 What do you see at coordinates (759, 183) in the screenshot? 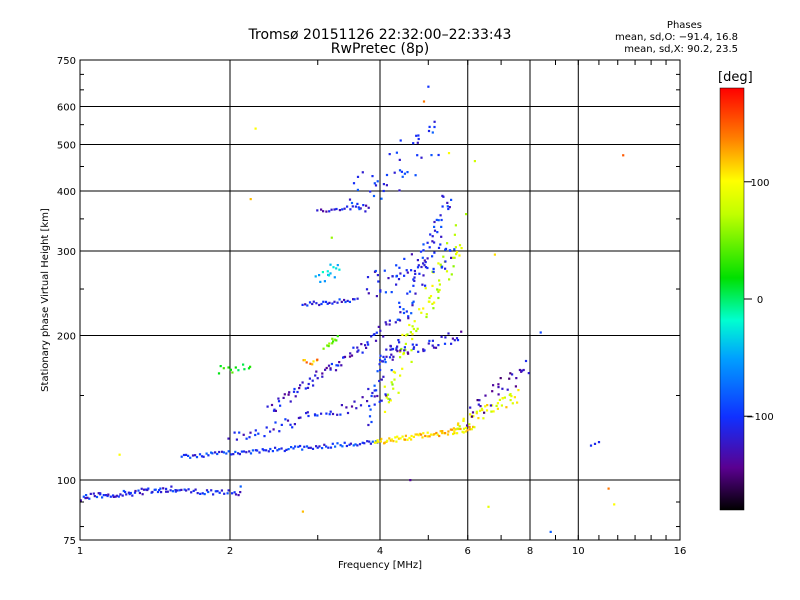
I see `colorbar-tick-label: 100` at bounding box center [759, 183].